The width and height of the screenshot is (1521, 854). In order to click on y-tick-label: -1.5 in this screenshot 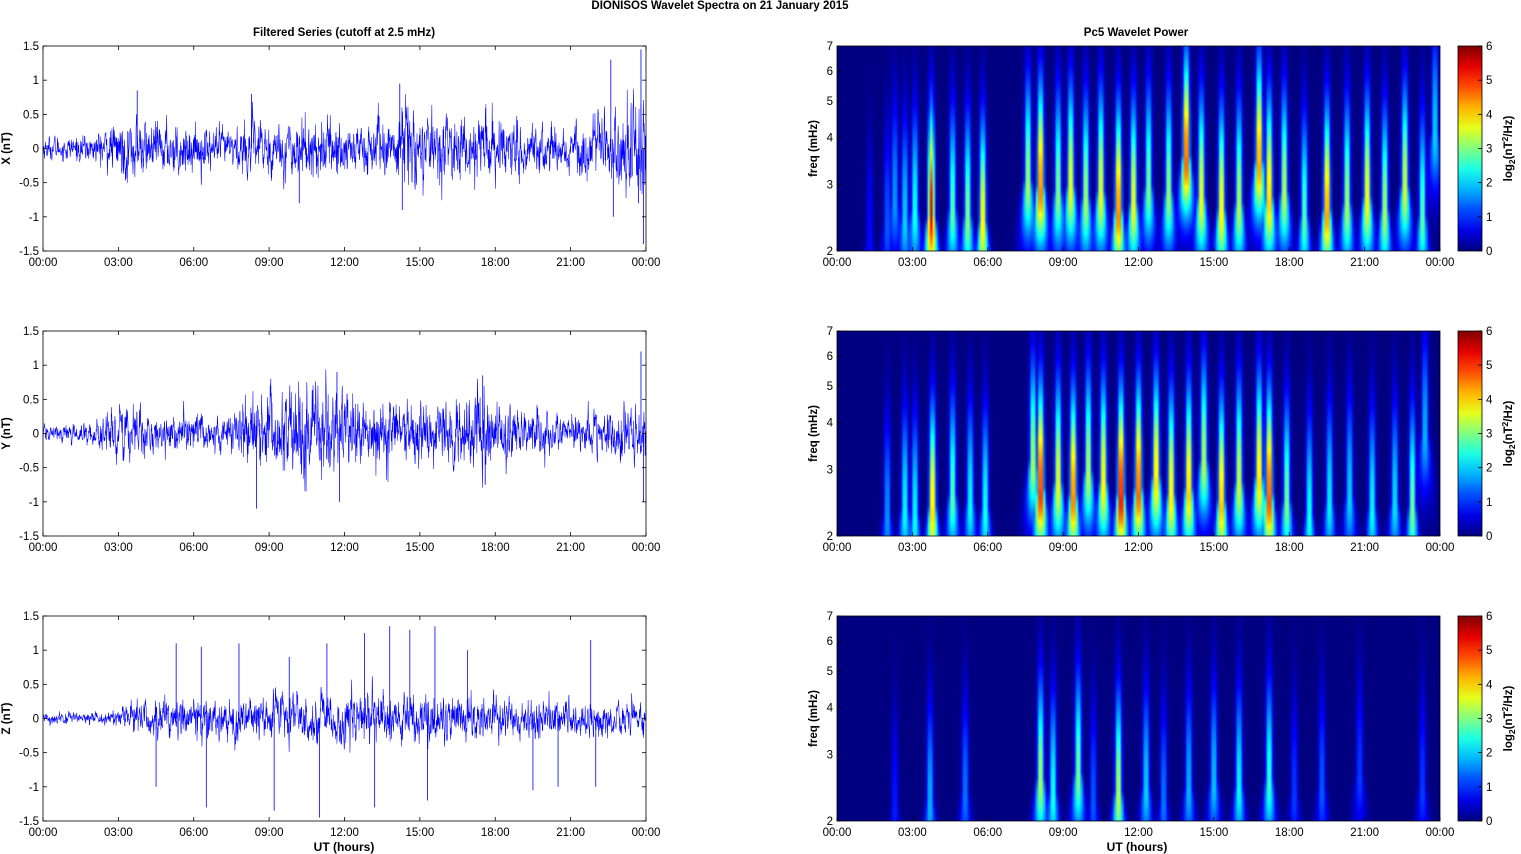, I will do `click(29, 822)`.